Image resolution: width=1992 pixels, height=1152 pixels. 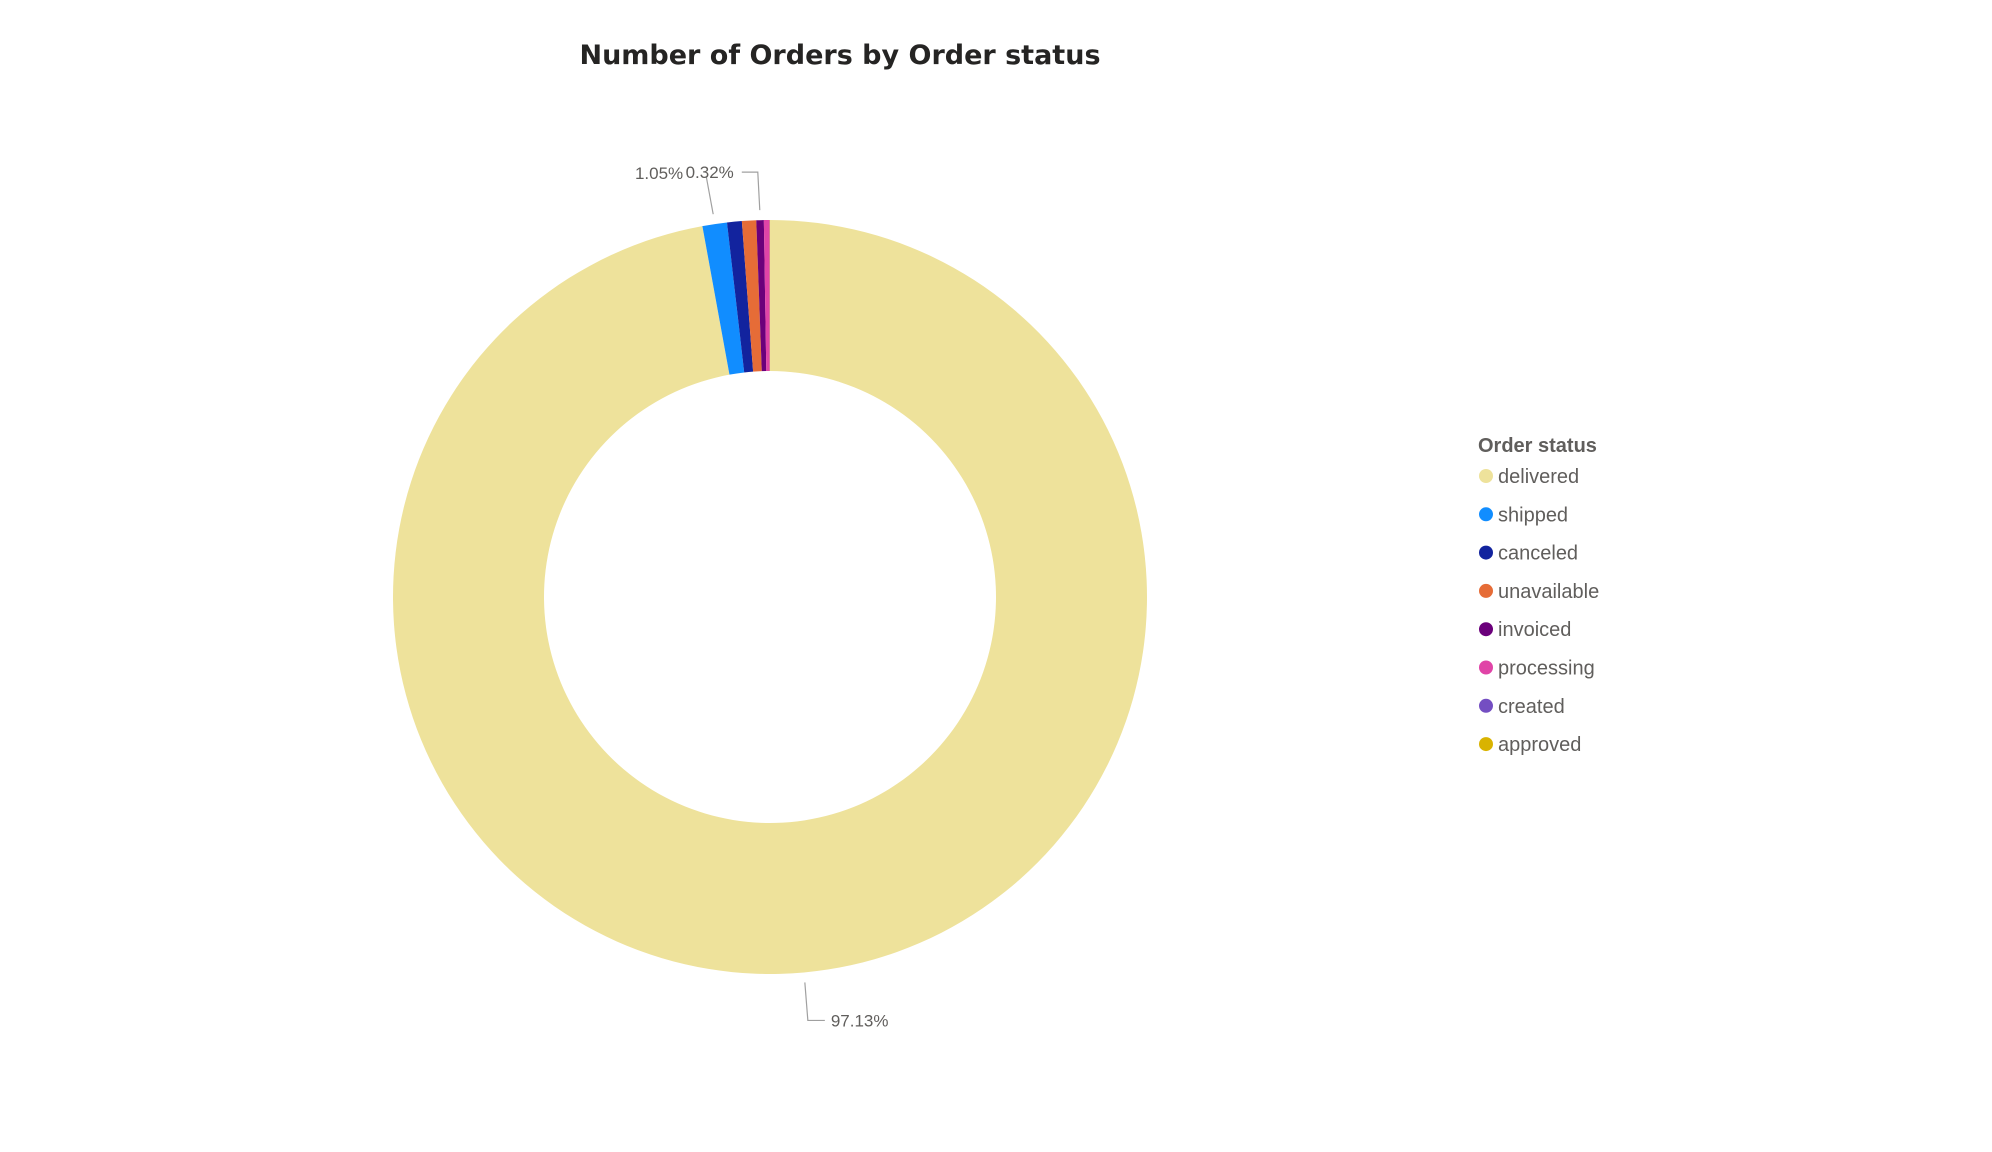 I want to click on legend-item-created: created, so click(x=1531, y=707).